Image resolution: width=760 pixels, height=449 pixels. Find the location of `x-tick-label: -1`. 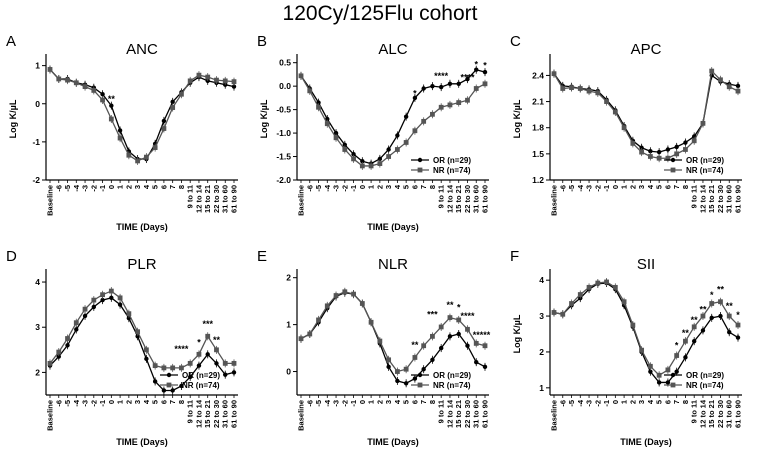

x-tick-label: -1 is located at coordinates (102, 188).